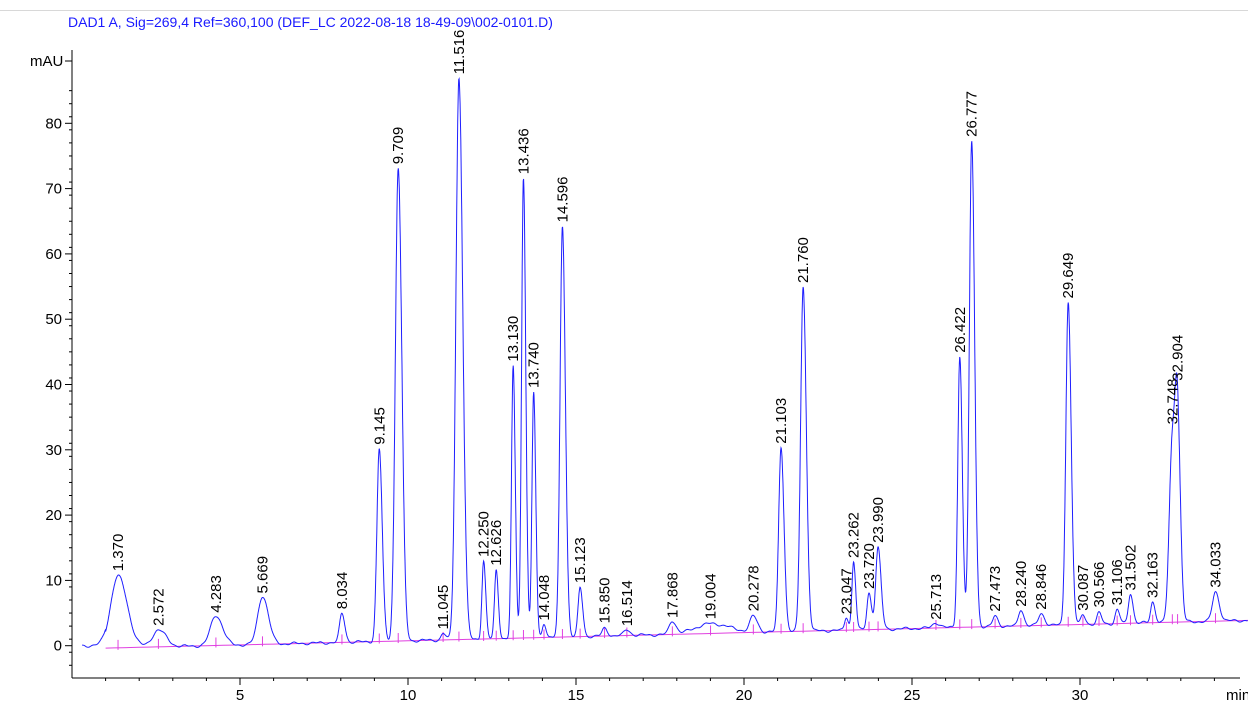 This screenshot has height=704, width=1248. What do you see at coordinates (118, 553) in the screenshot?
I see `peak-label: 1.370` at bounding box center [118, 553].